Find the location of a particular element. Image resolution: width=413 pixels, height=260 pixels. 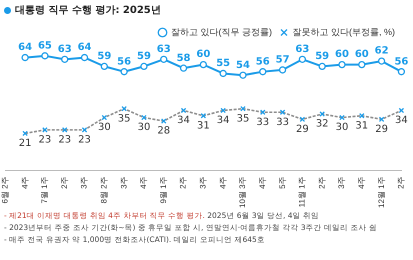

legend-label: 잘못하고 있다(부정률, %) is located at coordinates (344, 31).